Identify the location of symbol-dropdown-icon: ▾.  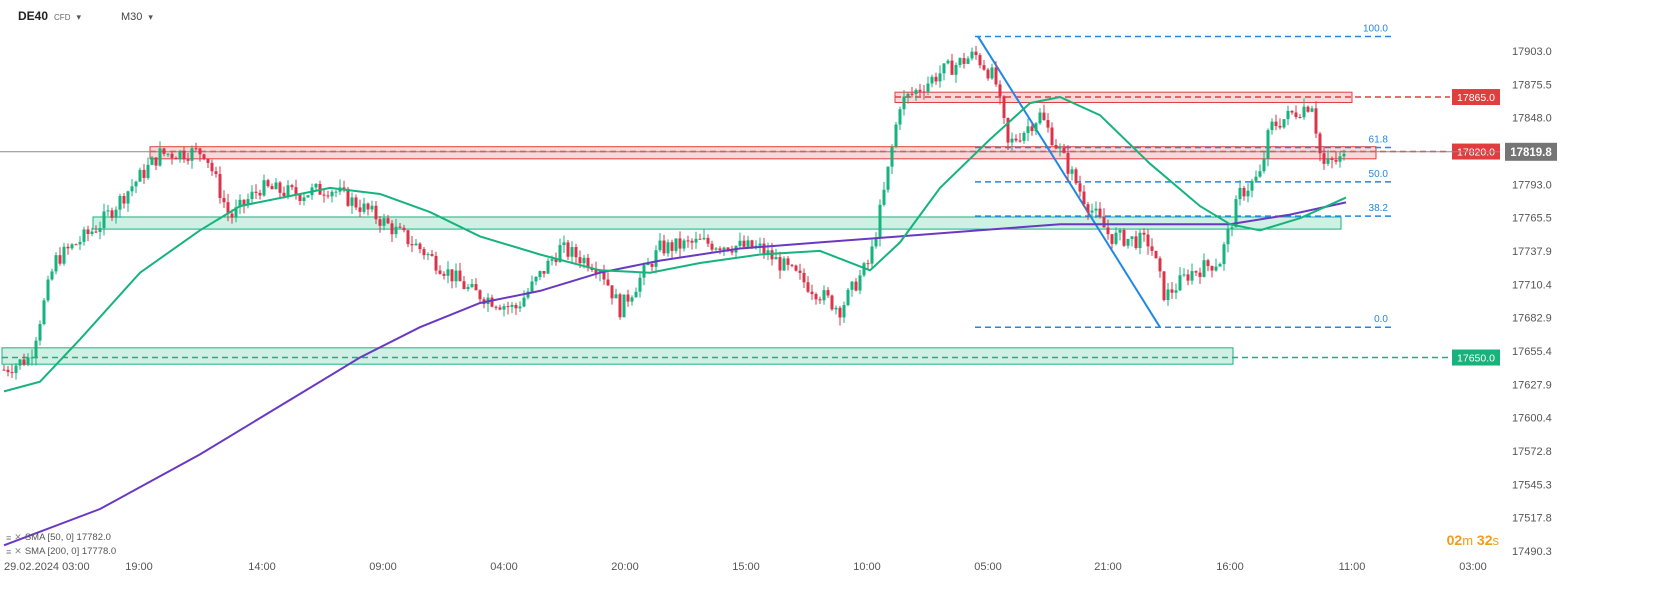
(79, 17).